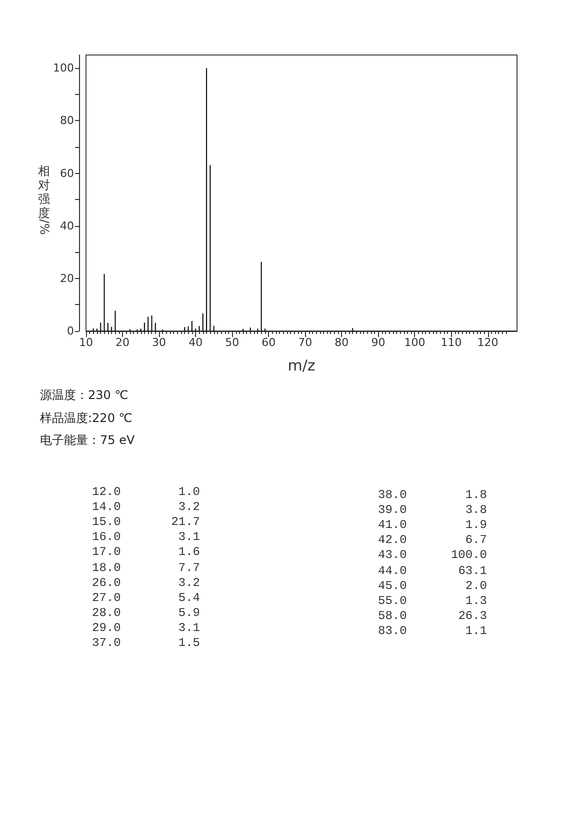  What do you see at coordinates (392, 585) in the screenshot?
I see `text: 45.0` at bounding box center [392, 585].